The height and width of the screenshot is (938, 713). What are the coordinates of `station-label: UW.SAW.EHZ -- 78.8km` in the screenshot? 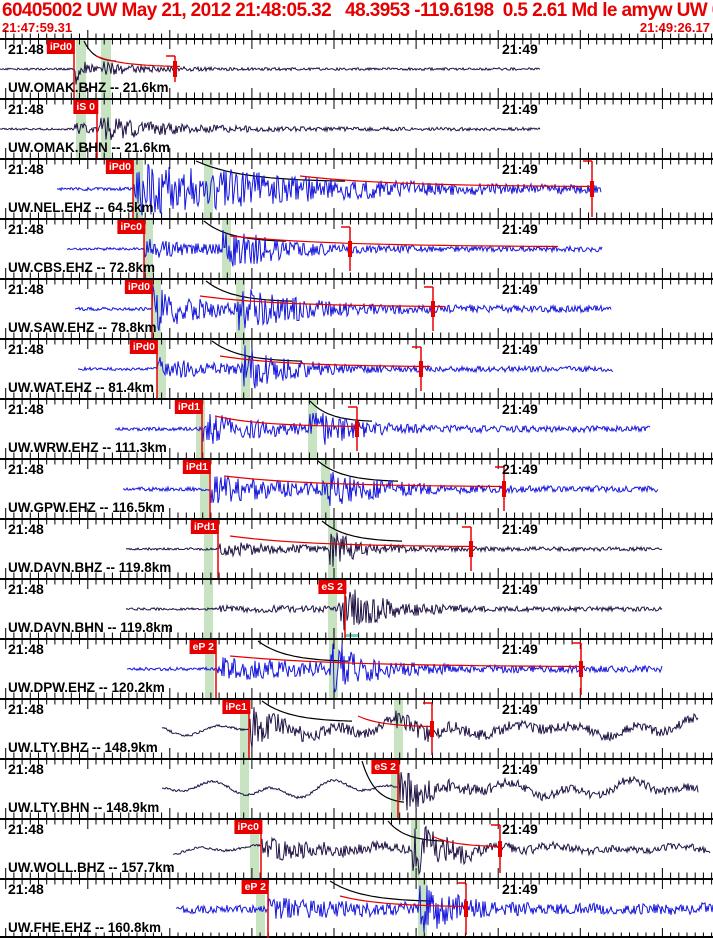 It's located at (82, 327).